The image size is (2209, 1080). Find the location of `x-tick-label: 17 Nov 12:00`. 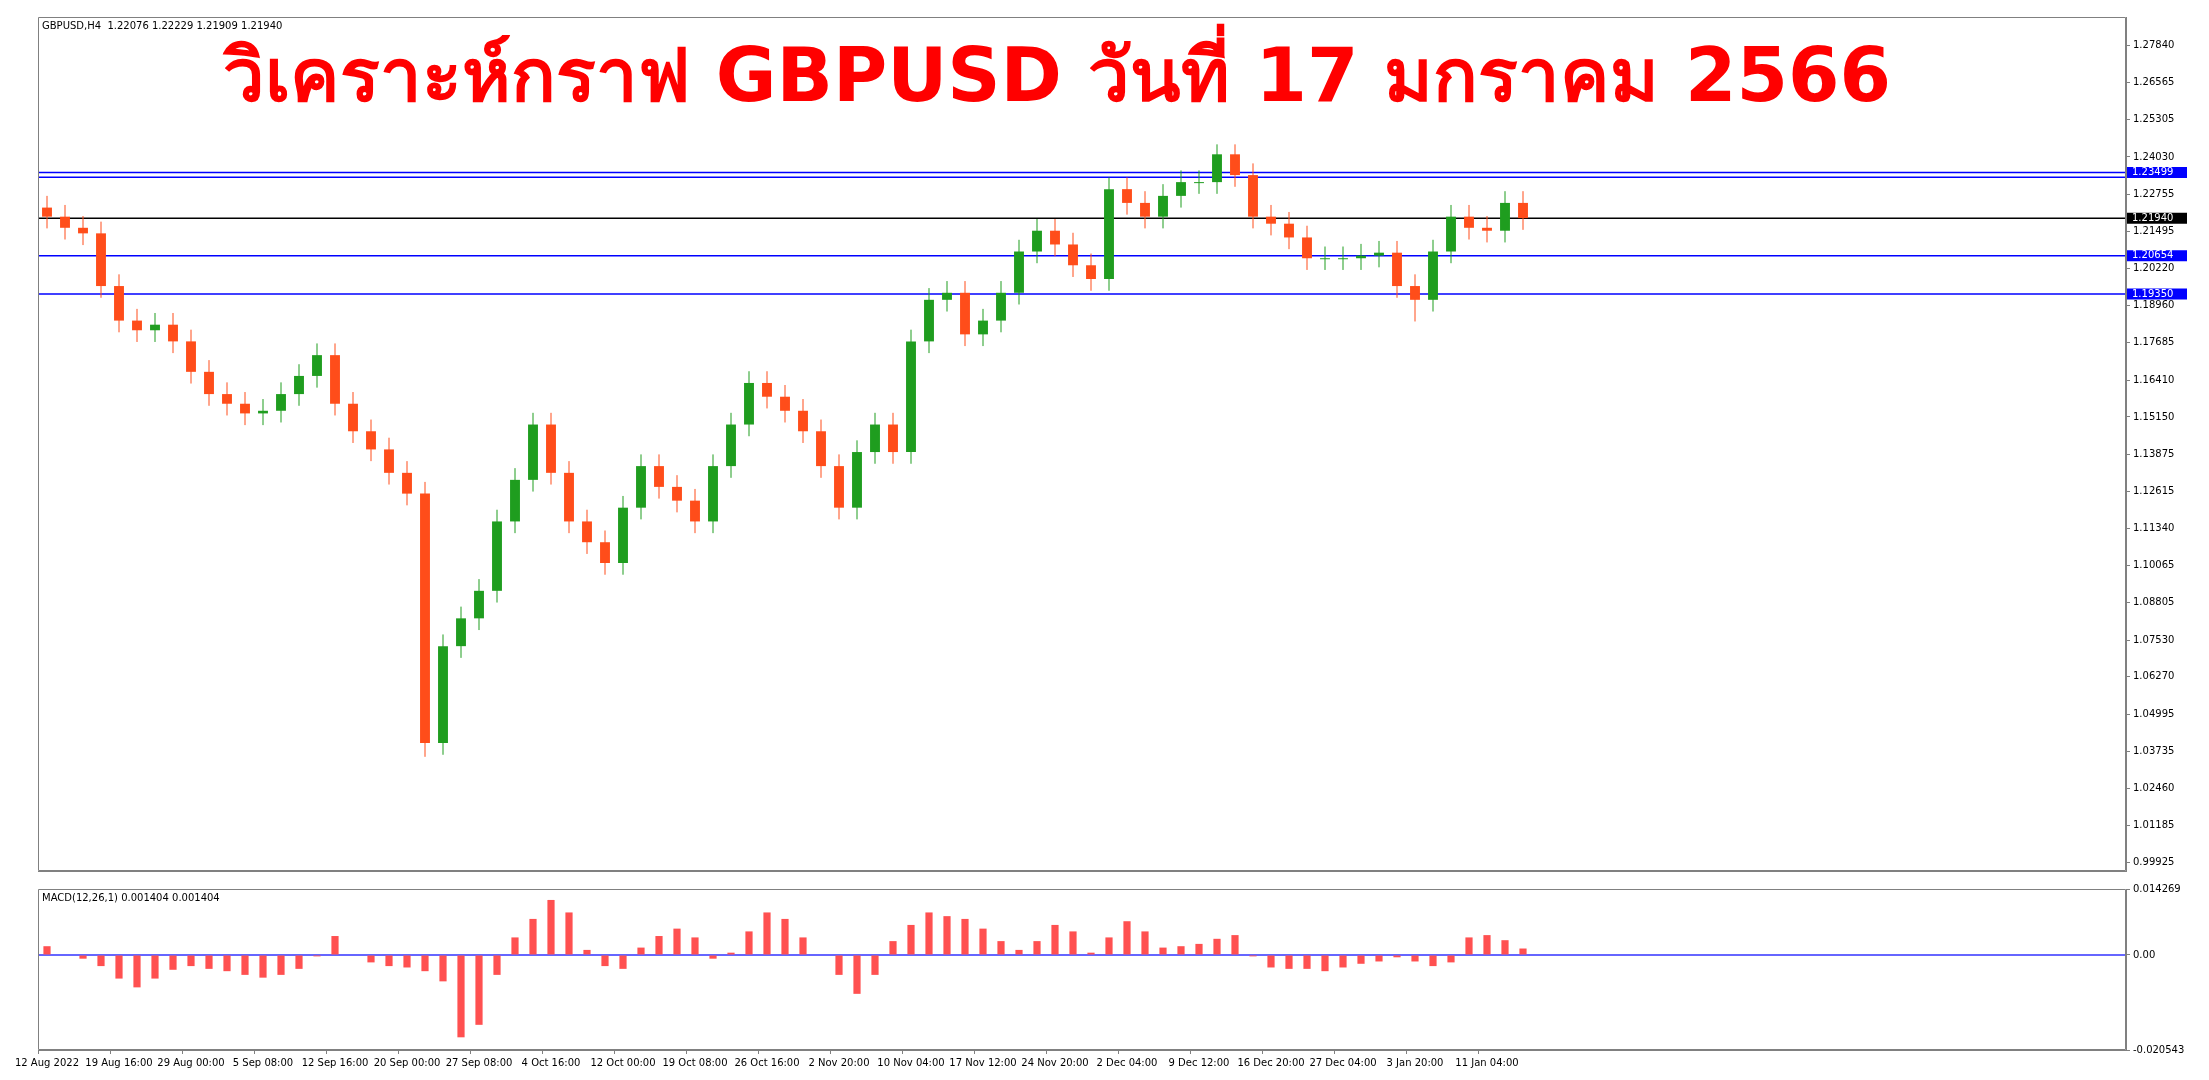

x-tick-label: 17 Nov 12:00 is located at coordinates (983, 1062).